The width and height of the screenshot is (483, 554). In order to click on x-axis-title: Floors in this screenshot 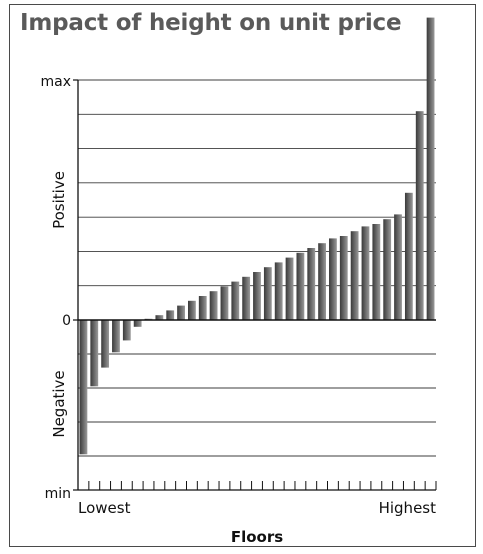, I will do `click(257, 537)`.